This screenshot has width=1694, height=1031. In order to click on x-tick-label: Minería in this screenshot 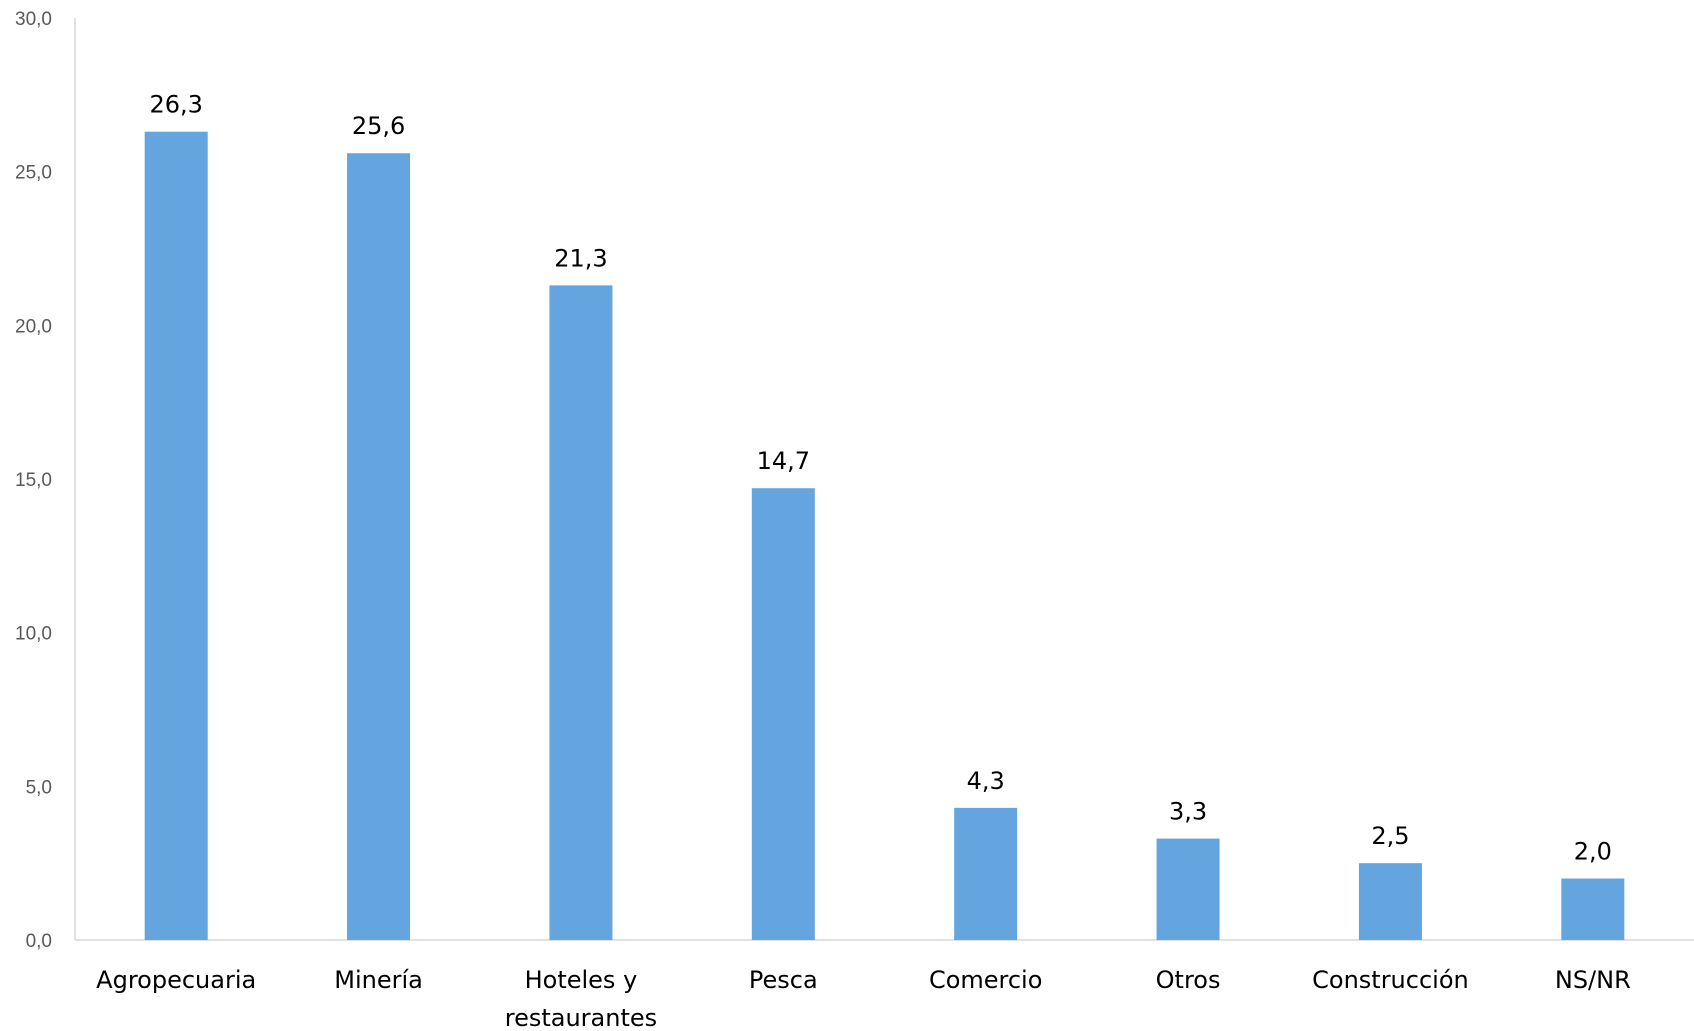, I will do `click(378, 980)`.